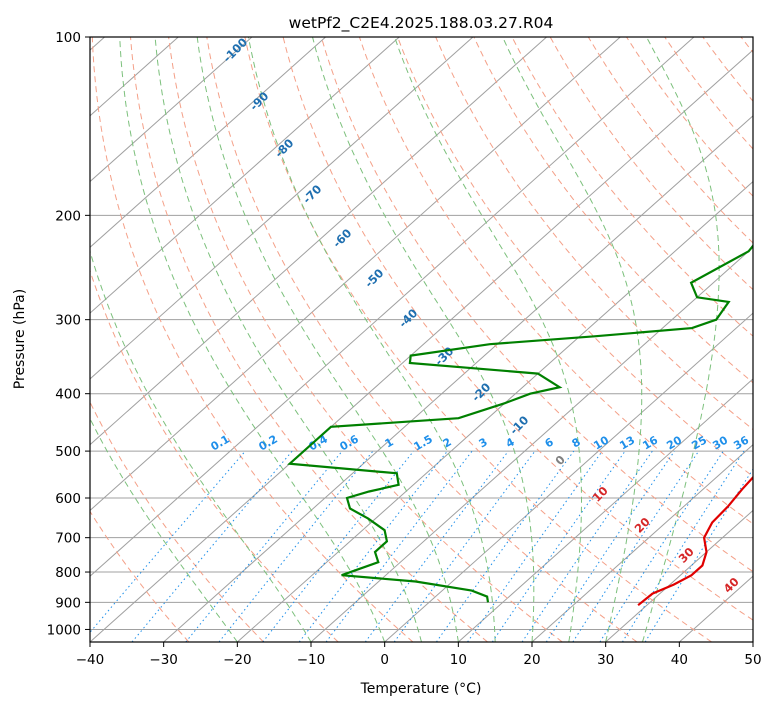  I want to click on y-tick-label: 1000, so click(64, 630).